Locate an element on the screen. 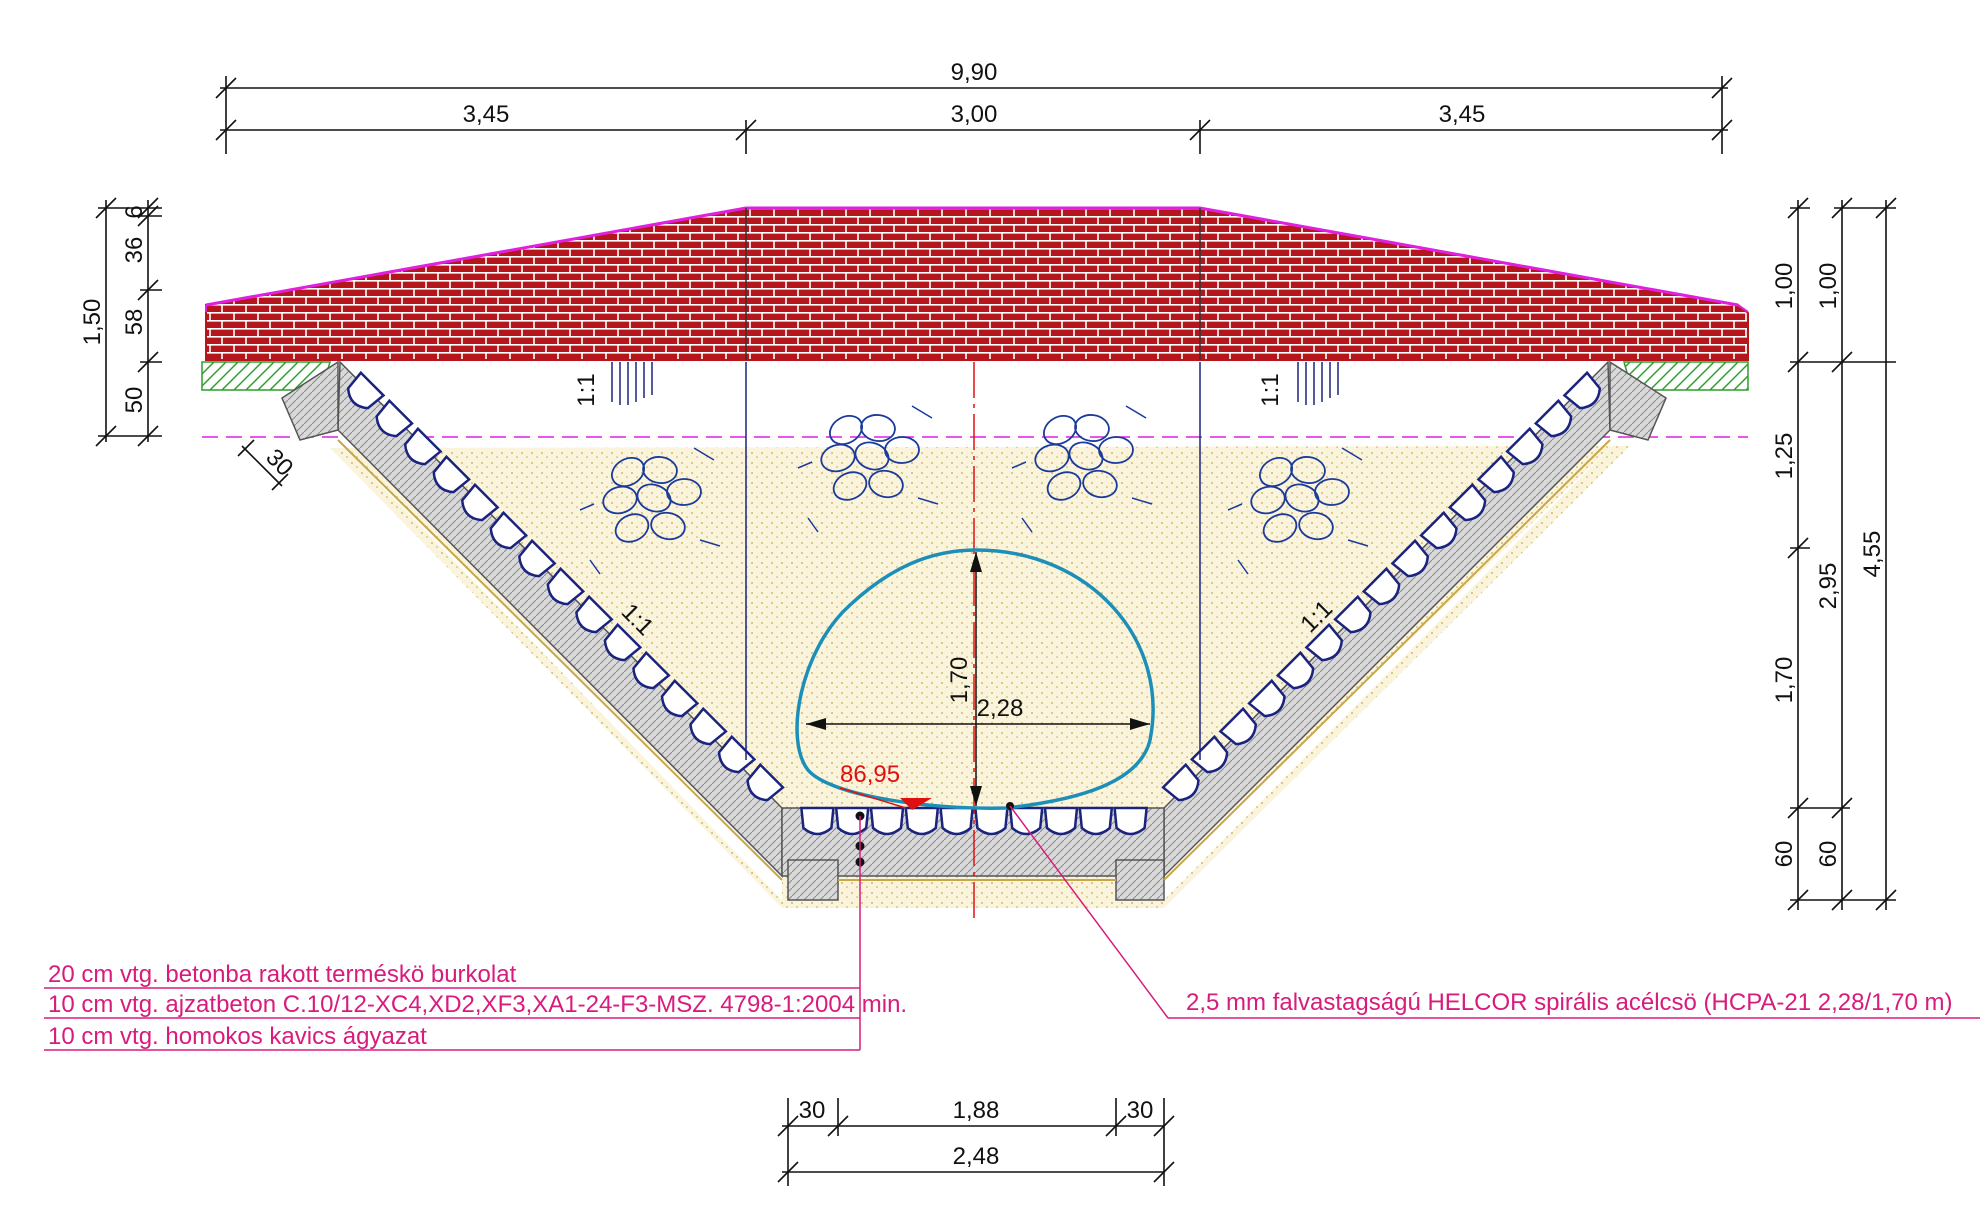 This screenshot has width=1987, height=1217. gravel-outline-right is located at coordinates (1387, 660).